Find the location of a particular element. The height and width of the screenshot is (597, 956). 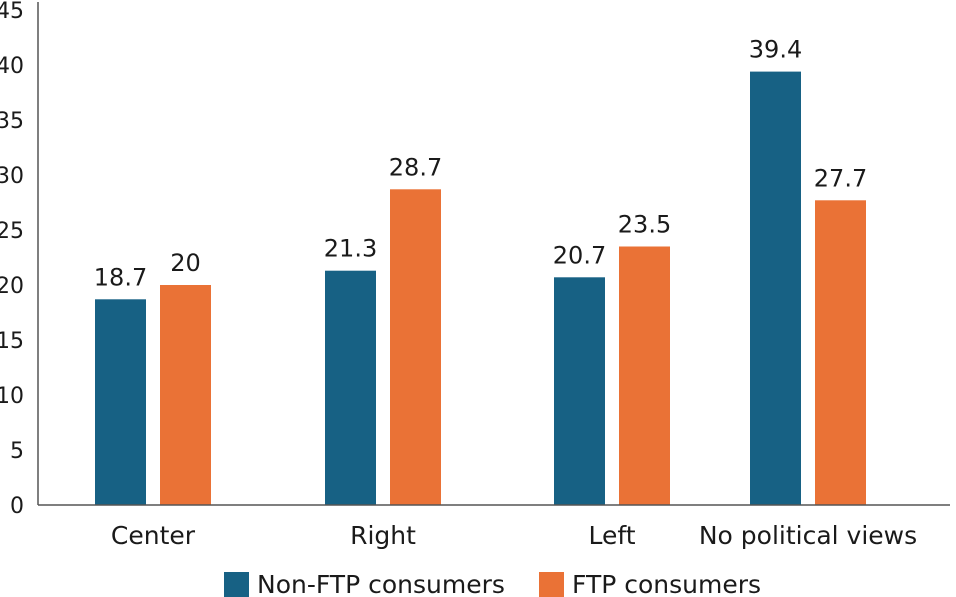

bar-value-label: 39.4 is located at coordinates (775, 50).